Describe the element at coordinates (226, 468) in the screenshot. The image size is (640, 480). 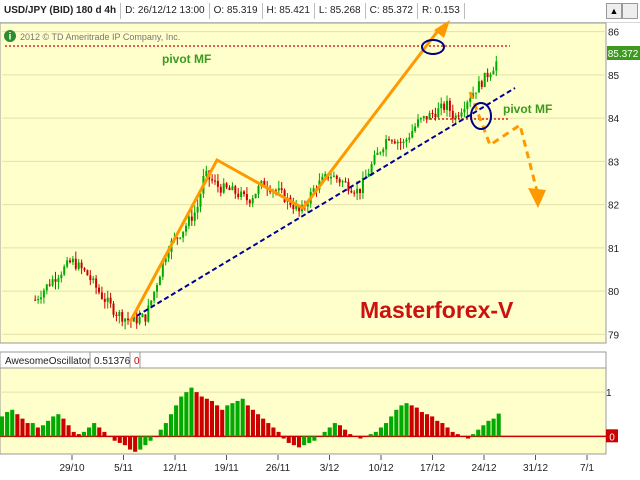
I see `time-tick-label: 19/11` at that location.